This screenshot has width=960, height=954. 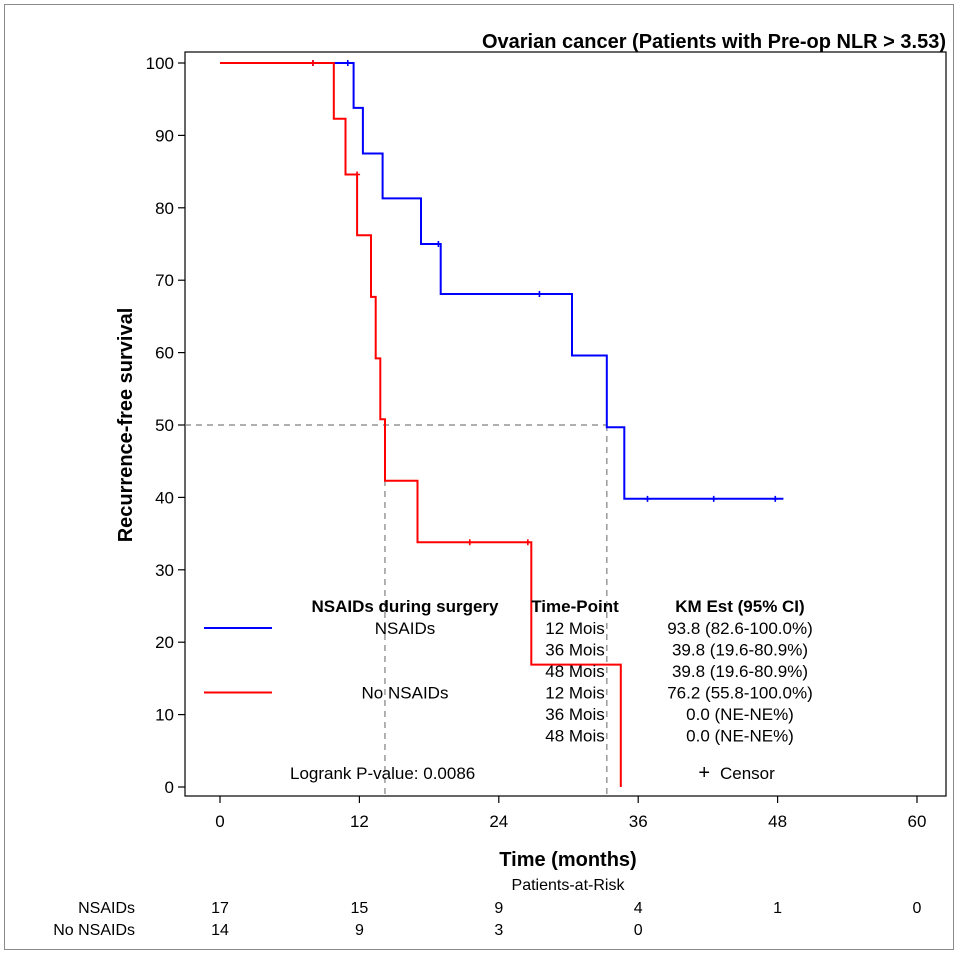 What do you see at coordinates (638, 908) in the screenshot?
I see `risk-count: 4` at bounding box center [638, 908].